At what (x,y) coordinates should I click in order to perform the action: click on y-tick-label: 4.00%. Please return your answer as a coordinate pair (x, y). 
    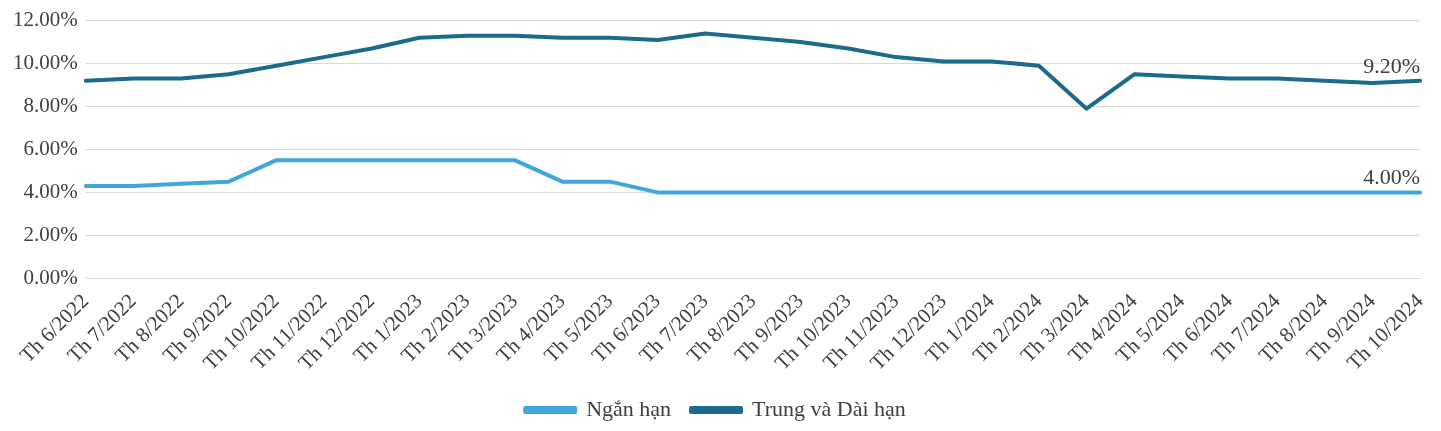
    Looking at the image, I should click on (50, 190).